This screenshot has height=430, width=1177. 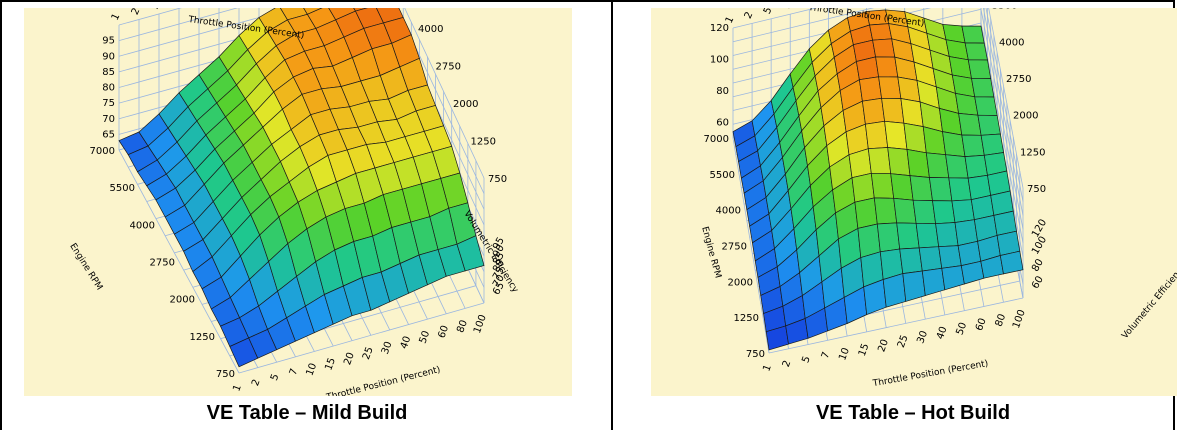 I want to click on z-tick-label: 90, so click(x=108, y=56).